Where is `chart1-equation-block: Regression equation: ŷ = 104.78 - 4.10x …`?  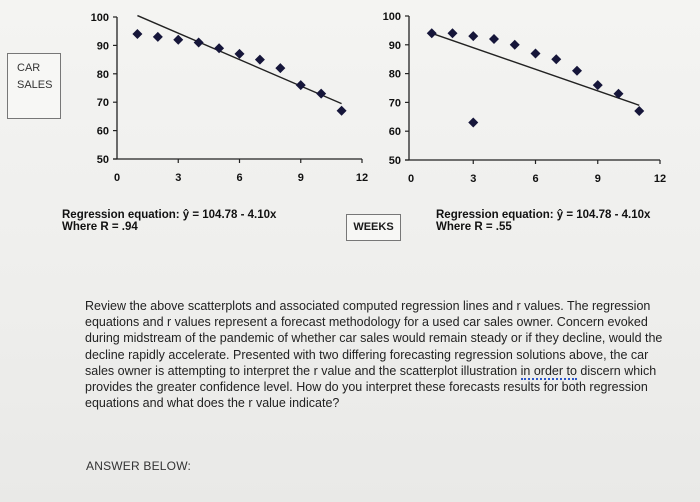
chart1-equation-block: Regression equation: ŷ = 104.78 - 4.10x … is located at coordinates (169, 221).